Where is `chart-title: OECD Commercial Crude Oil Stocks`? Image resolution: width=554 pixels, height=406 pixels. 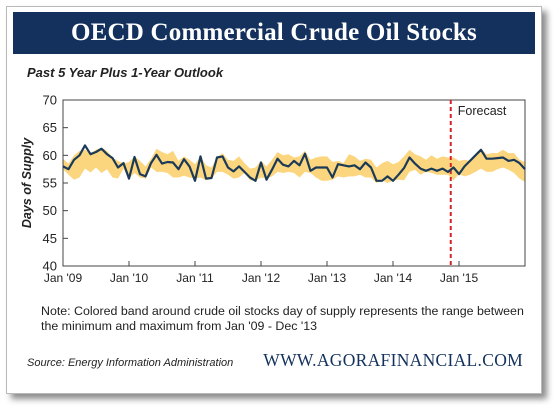
chart-title: OECD Commercial Crude Oil Stocks is located at coordinates (274, 32).